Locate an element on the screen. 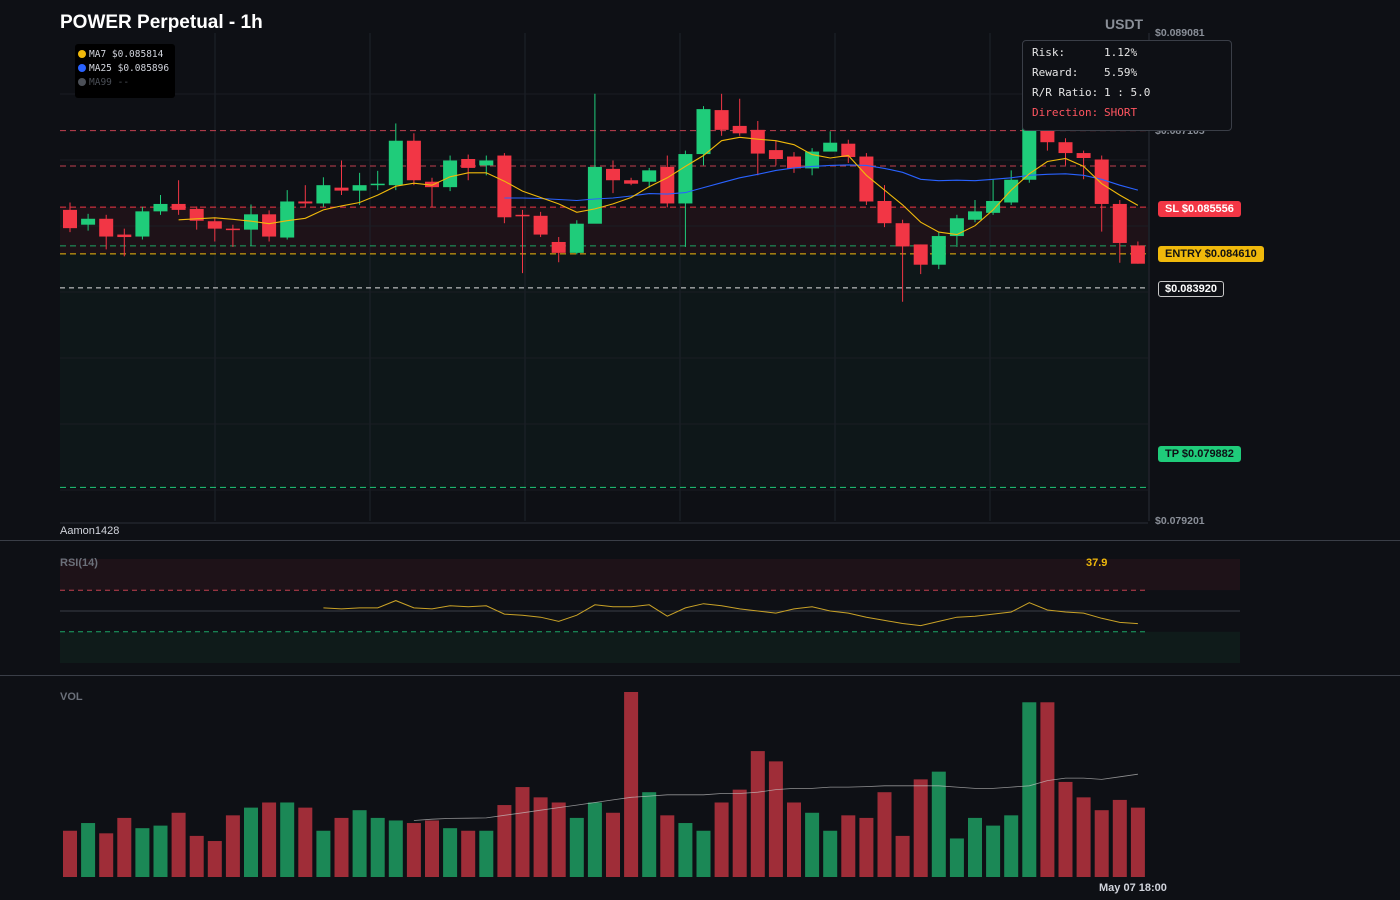 This screenshot has width=1400, height=900. quote-currency: USDT is located at coordinates (1124, 24).